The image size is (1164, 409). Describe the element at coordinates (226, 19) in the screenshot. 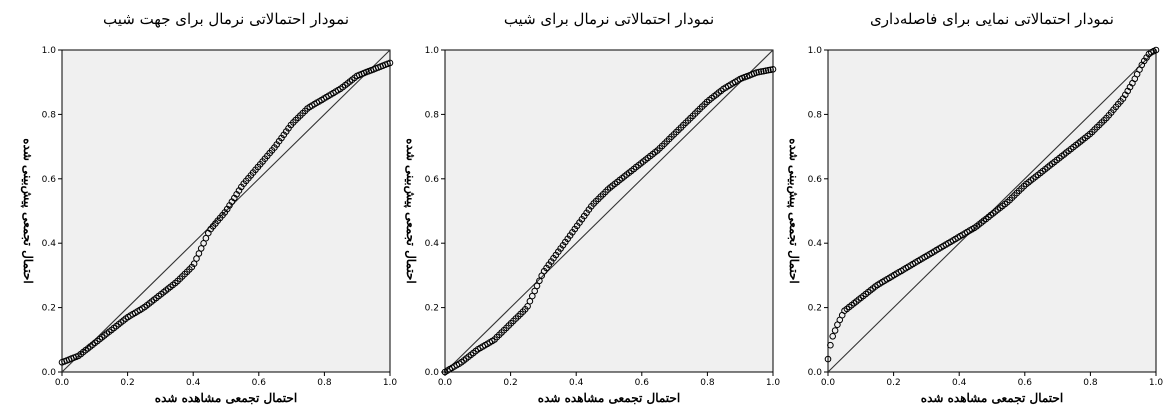

I see `chart-title: نمودار احتمالاتی نرمال برای جهت شیب` at that location.